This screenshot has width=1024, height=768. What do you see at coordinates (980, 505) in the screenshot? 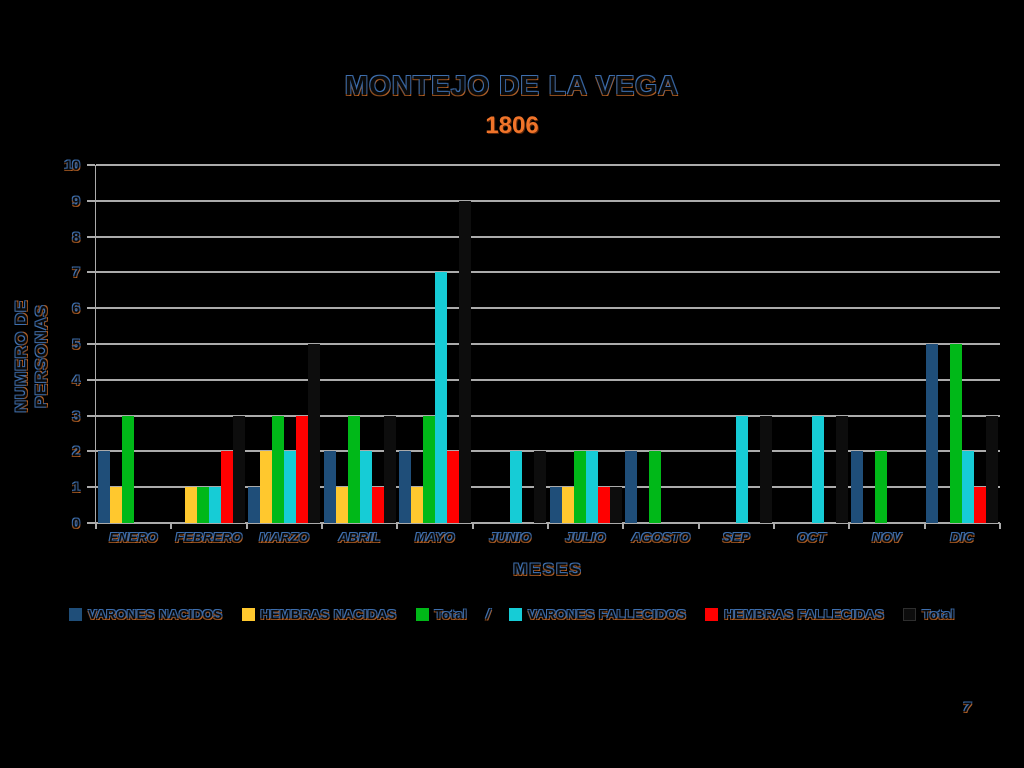
I see `bar-hembras-fallecidas-dic` at bounding box center [980, 505].